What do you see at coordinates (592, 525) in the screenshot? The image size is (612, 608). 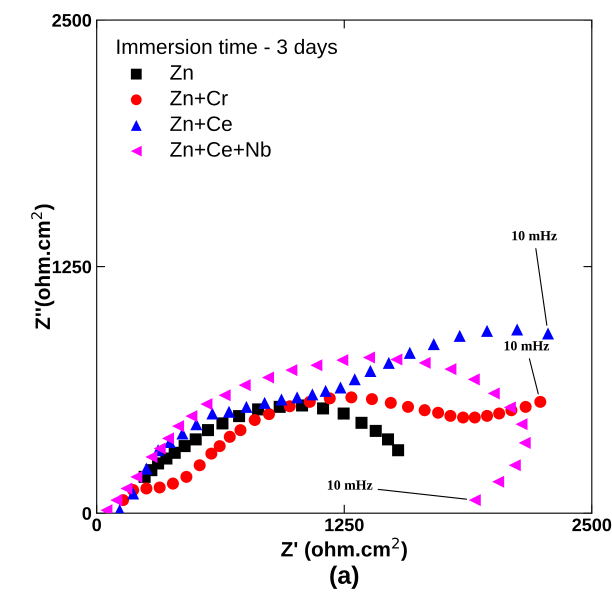 I see `x-tick-label: 2500` at bounding box center [592, 525].